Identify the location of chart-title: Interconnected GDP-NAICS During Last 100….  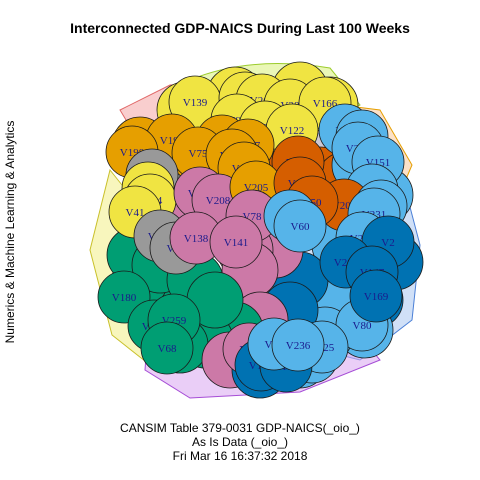
(240, 28).